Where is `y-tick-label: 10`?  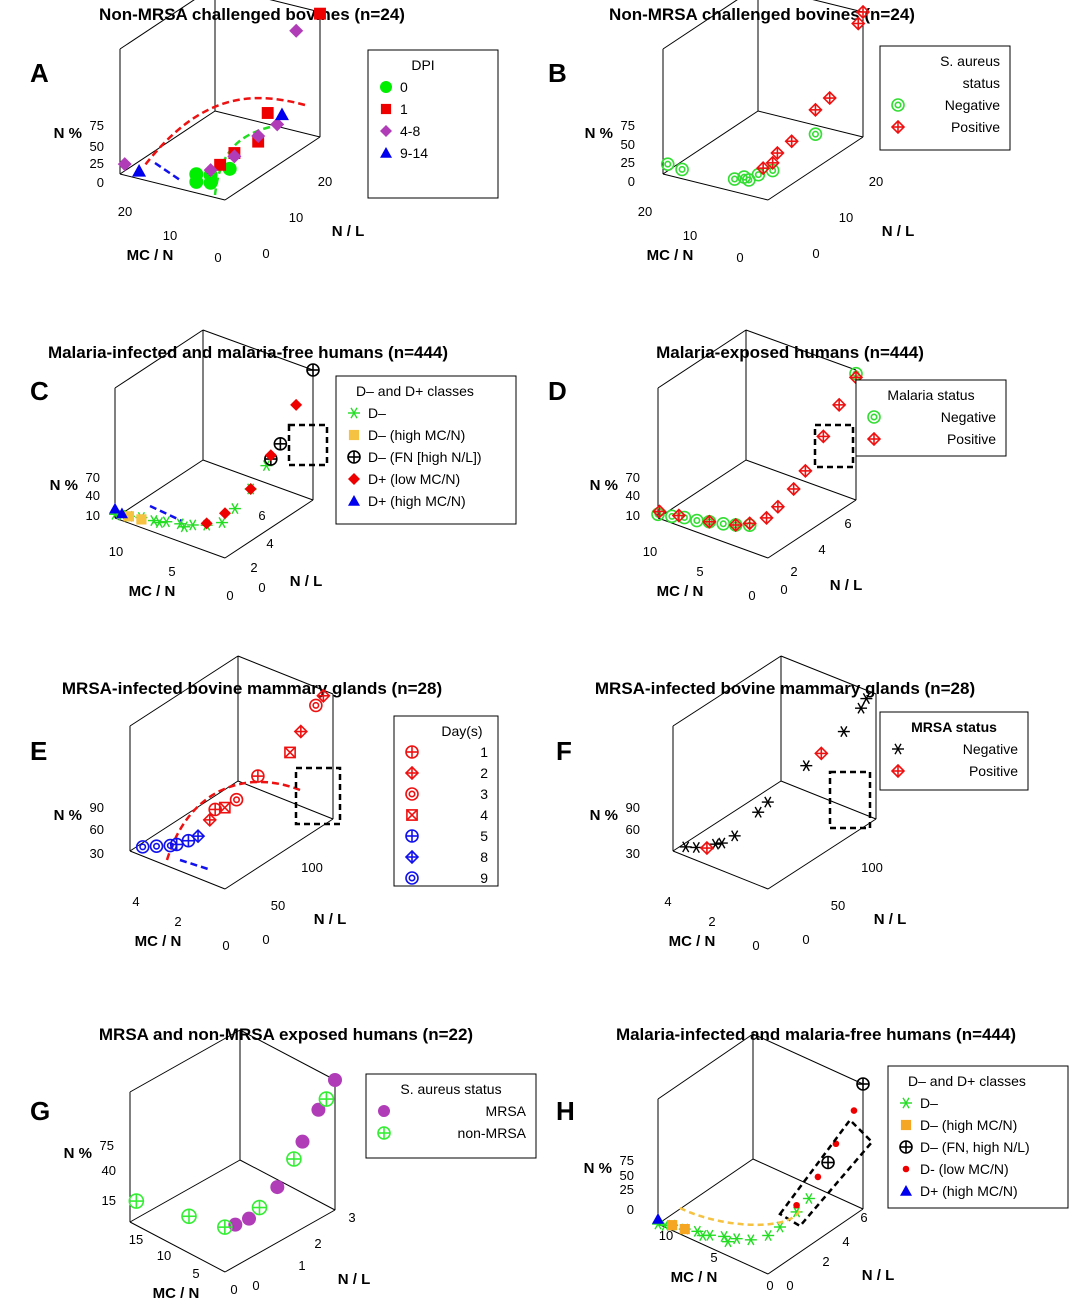 y-tick-label: 10 is located at coordinates (846, 217).